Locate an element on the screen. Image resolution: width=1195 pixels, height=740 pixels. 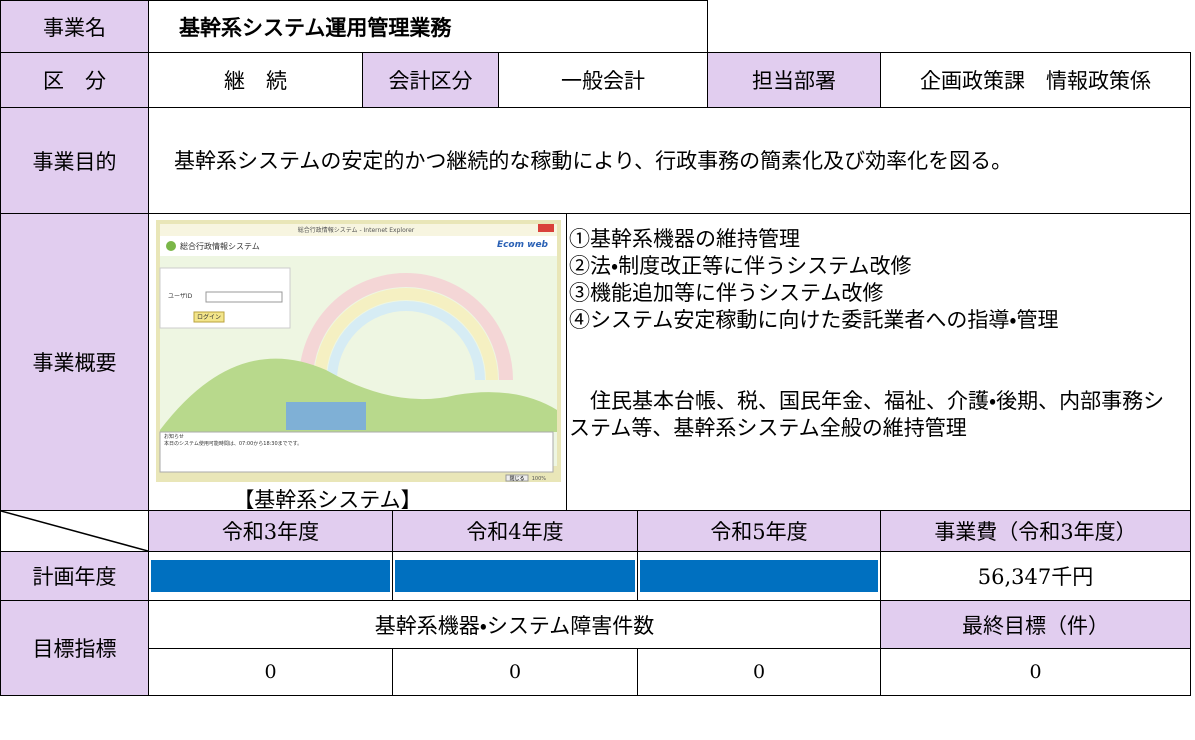
corner-cell is located at coordinates (74, 531).